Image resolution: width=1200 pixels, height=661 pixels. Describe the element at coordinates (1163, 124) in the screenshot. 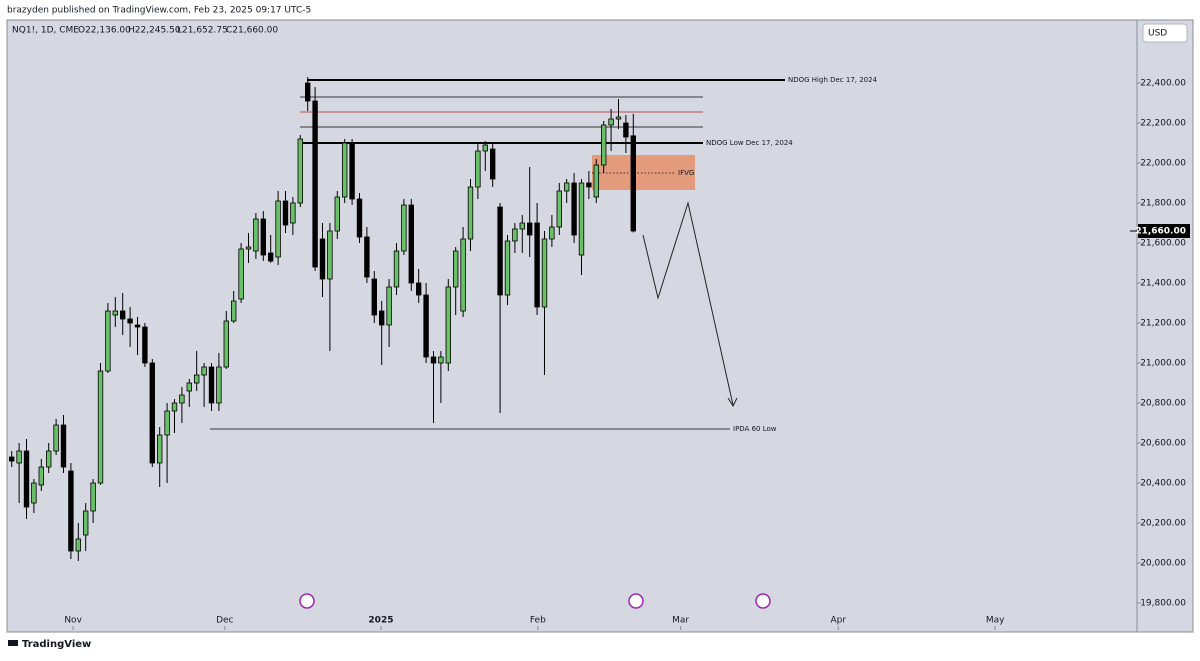

I see `y-tick-label: 22,200.00` at that location.